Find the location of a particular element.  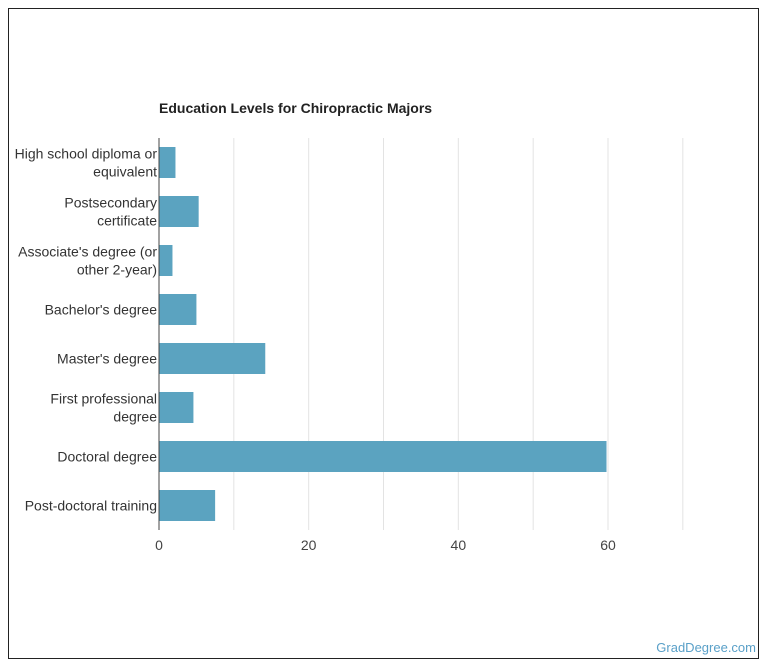

x-tick-label: 0 is located at coordinates (159, 545).